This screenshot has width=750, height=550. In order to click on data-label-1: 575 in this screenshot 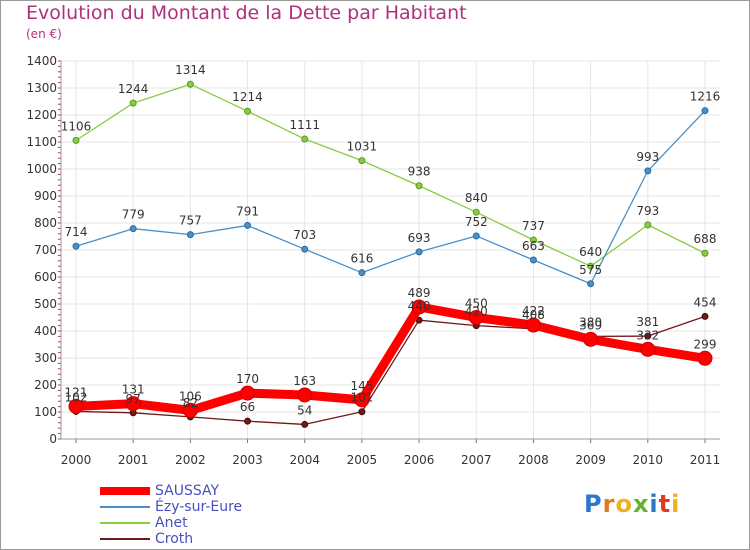, I will do `click(590, 270)`.